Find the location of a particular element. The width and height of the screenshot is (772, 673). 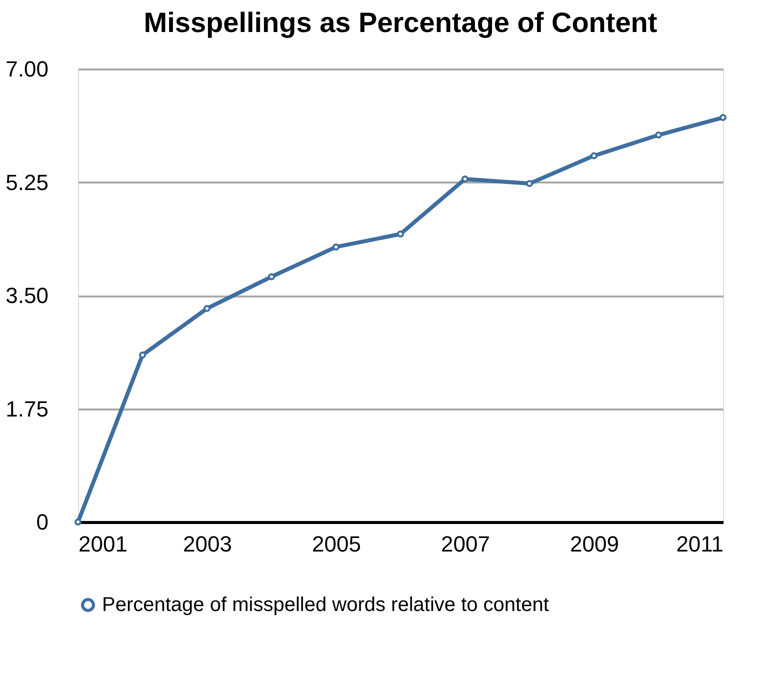

x-tick-label: 2005 is located at coordinates (336, 544).